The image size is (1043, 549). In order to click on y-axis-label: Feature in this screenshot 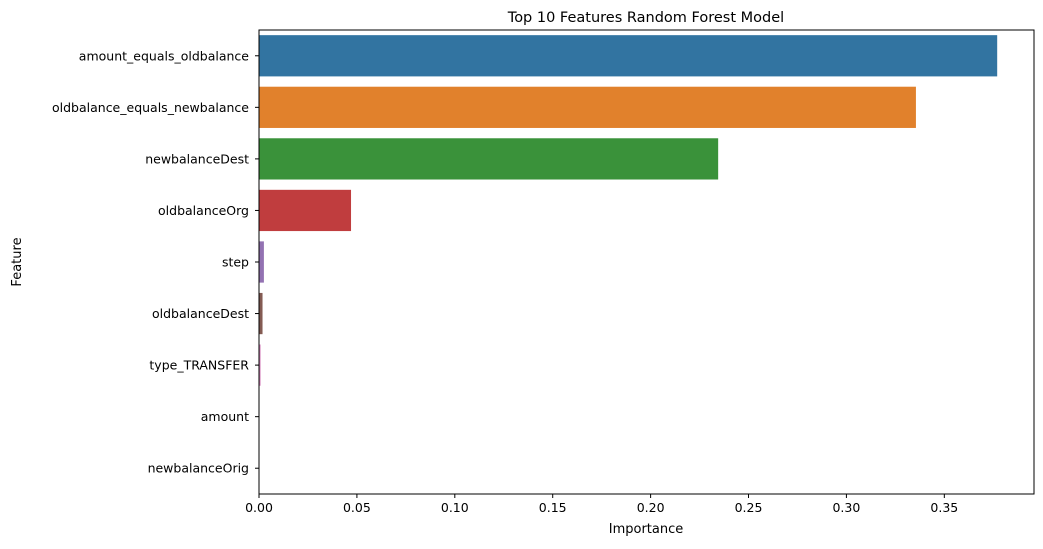, I will do `click(17, 261)`.